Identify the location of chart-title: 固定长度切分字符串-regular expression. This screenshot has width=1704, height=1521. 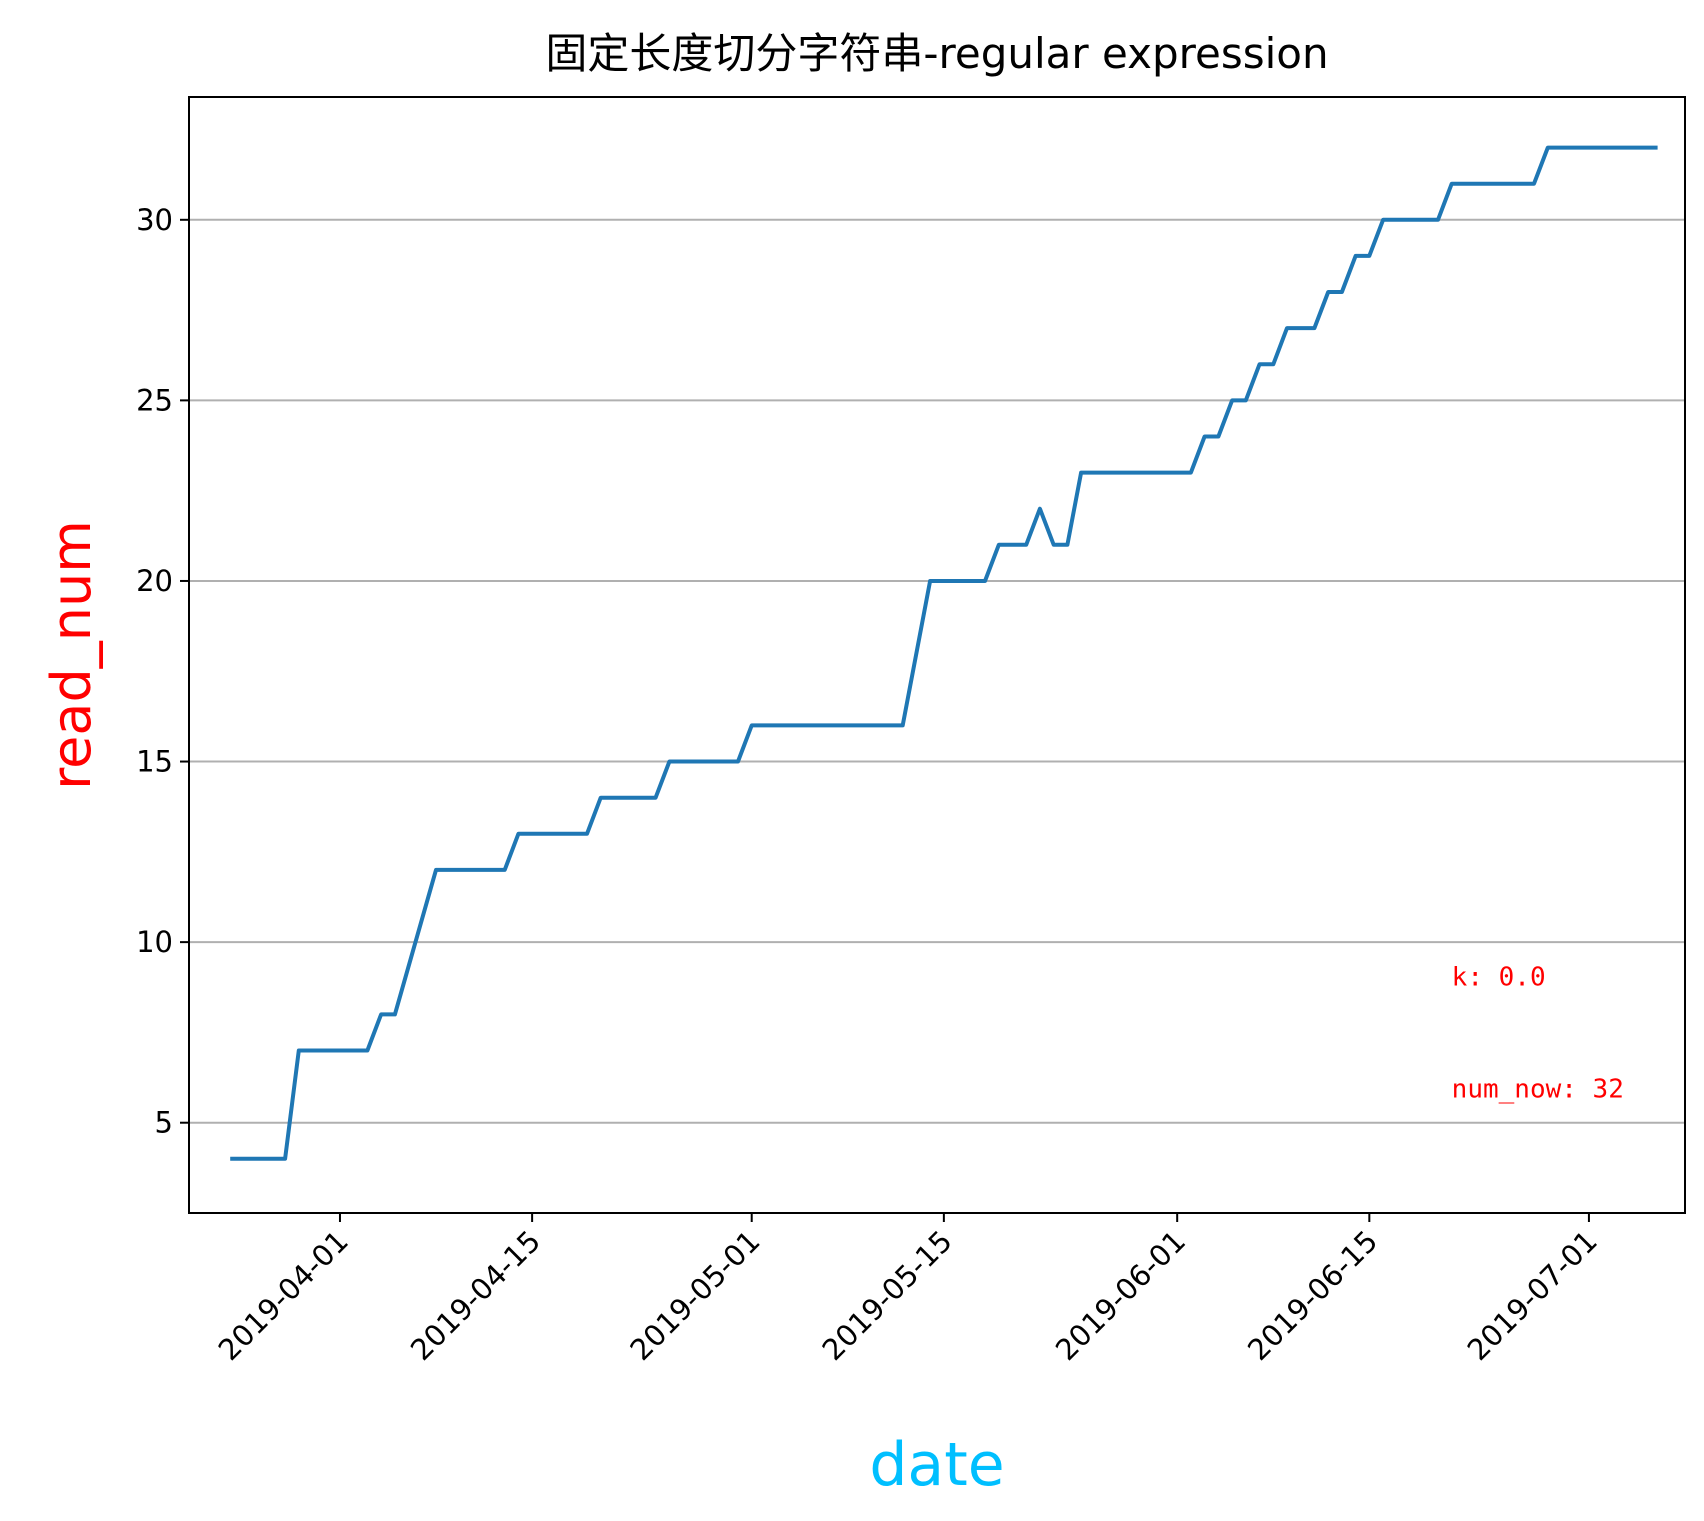
(936, 53).